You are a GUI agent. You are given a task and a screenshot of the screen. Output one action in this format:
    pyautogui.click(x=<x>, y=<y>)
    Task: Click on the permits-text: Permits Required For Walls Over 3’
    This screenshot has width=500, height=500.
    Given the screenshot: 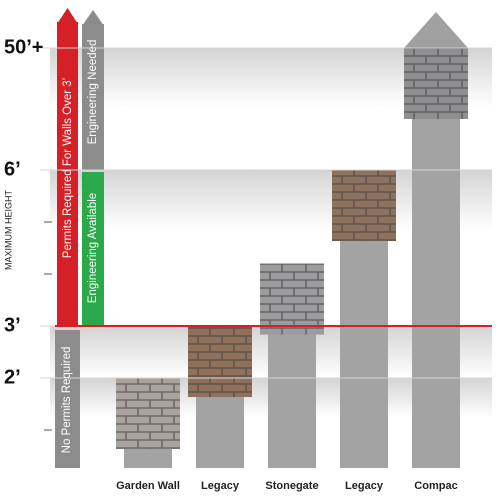 What is the action you would take?
    pyautogui.click(x=68, y=168)
    